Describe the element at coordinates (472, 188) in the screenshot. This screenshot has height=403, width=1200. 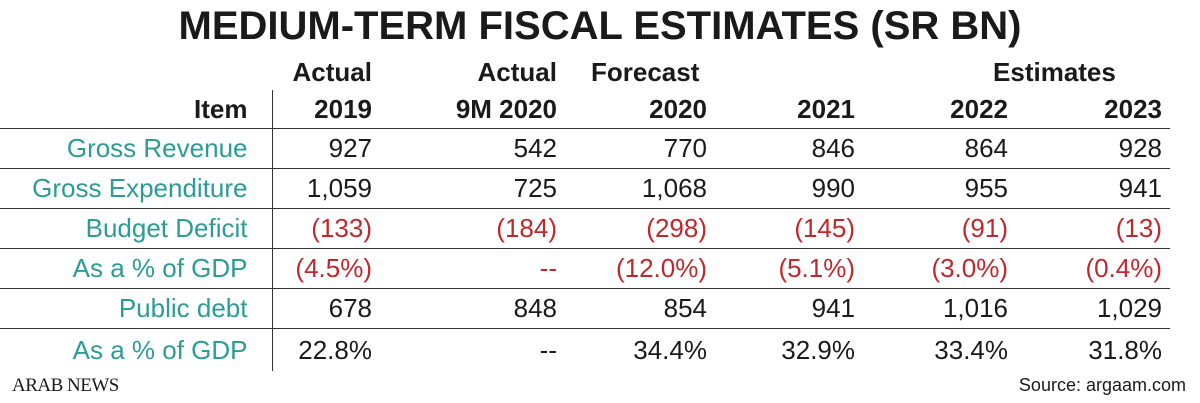
I see `table-cell: 725` at that location.